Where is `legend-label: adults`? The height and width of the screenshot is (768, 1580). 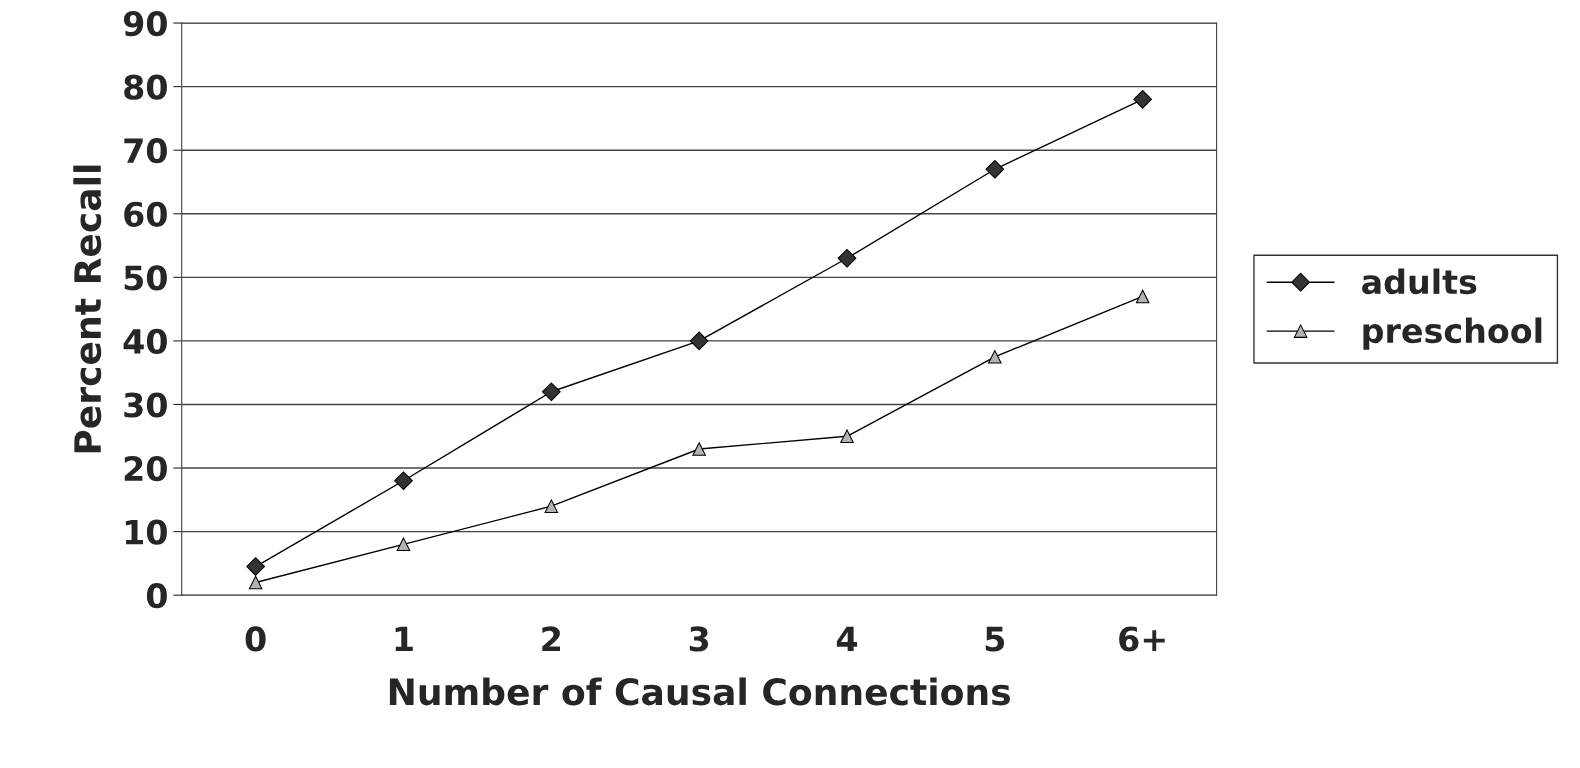
legend-label: adults is located at coordinates (1419, 281).